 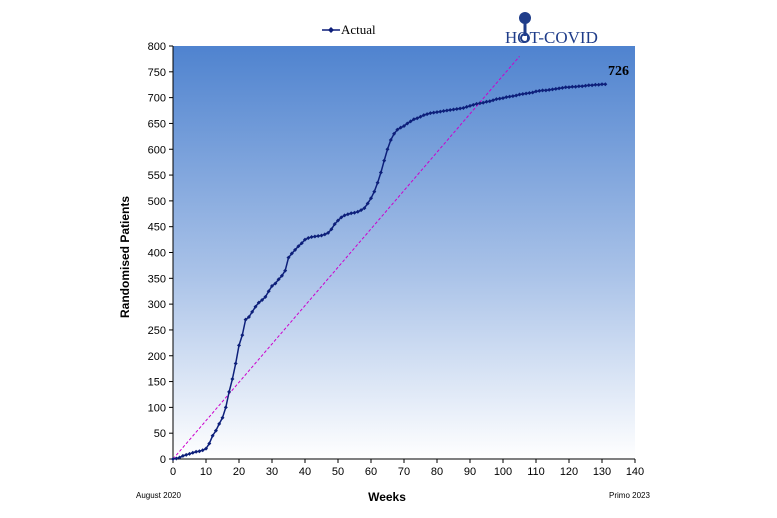 I want to click on x-tick-label: 110, so click(x=536, y=472).